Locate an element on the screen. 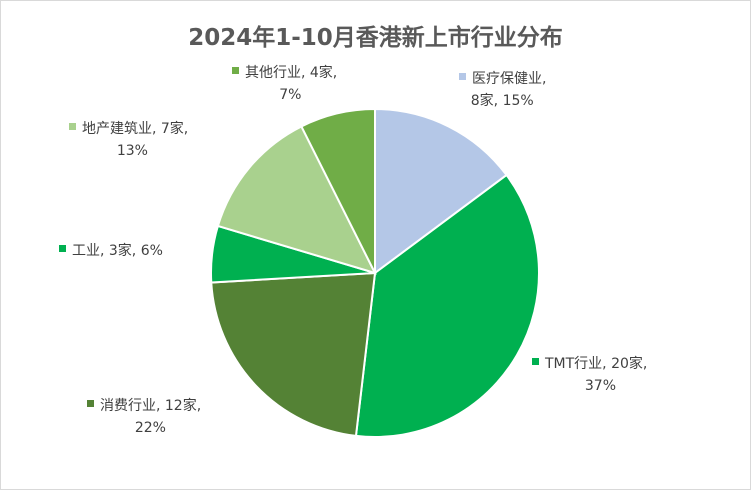 The image size is (751, 490). slice-label-text: 13% is located at coordinates (132, 151).